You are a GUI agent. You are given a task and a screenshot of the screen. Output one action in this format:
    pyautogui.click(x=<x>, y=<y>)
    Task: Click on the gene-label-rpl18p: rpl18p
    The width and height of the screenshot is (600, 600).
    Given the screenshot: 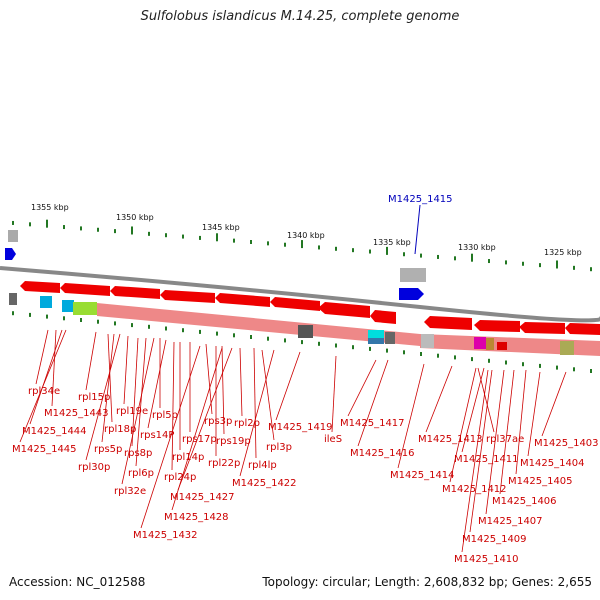 What is the action you would take?
    pyautogui.click(x=120, y=429)
    